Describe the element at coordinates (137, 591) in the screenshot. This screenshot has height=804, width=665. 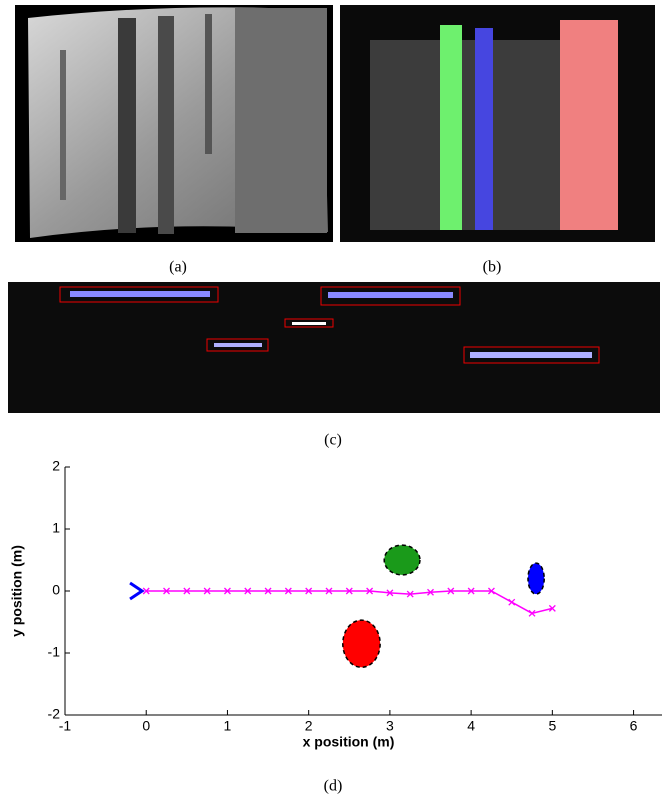
I see `start-marker` at that location.